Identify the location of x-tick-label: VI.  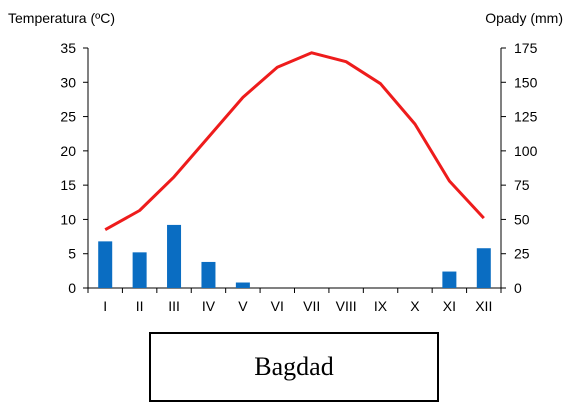
(277, 306).